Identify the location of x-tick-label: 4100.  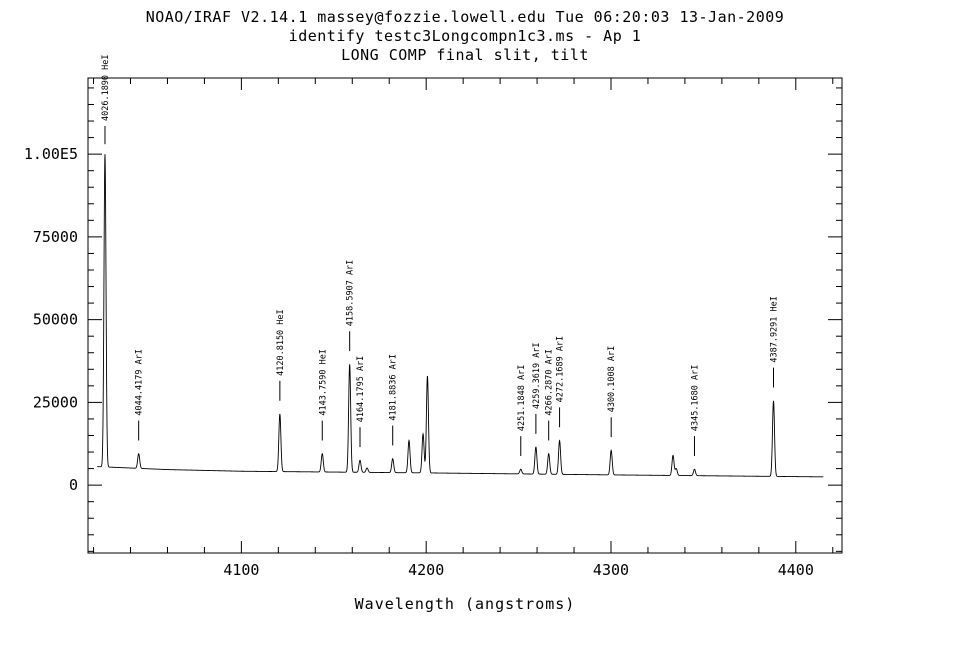
(241, 570).